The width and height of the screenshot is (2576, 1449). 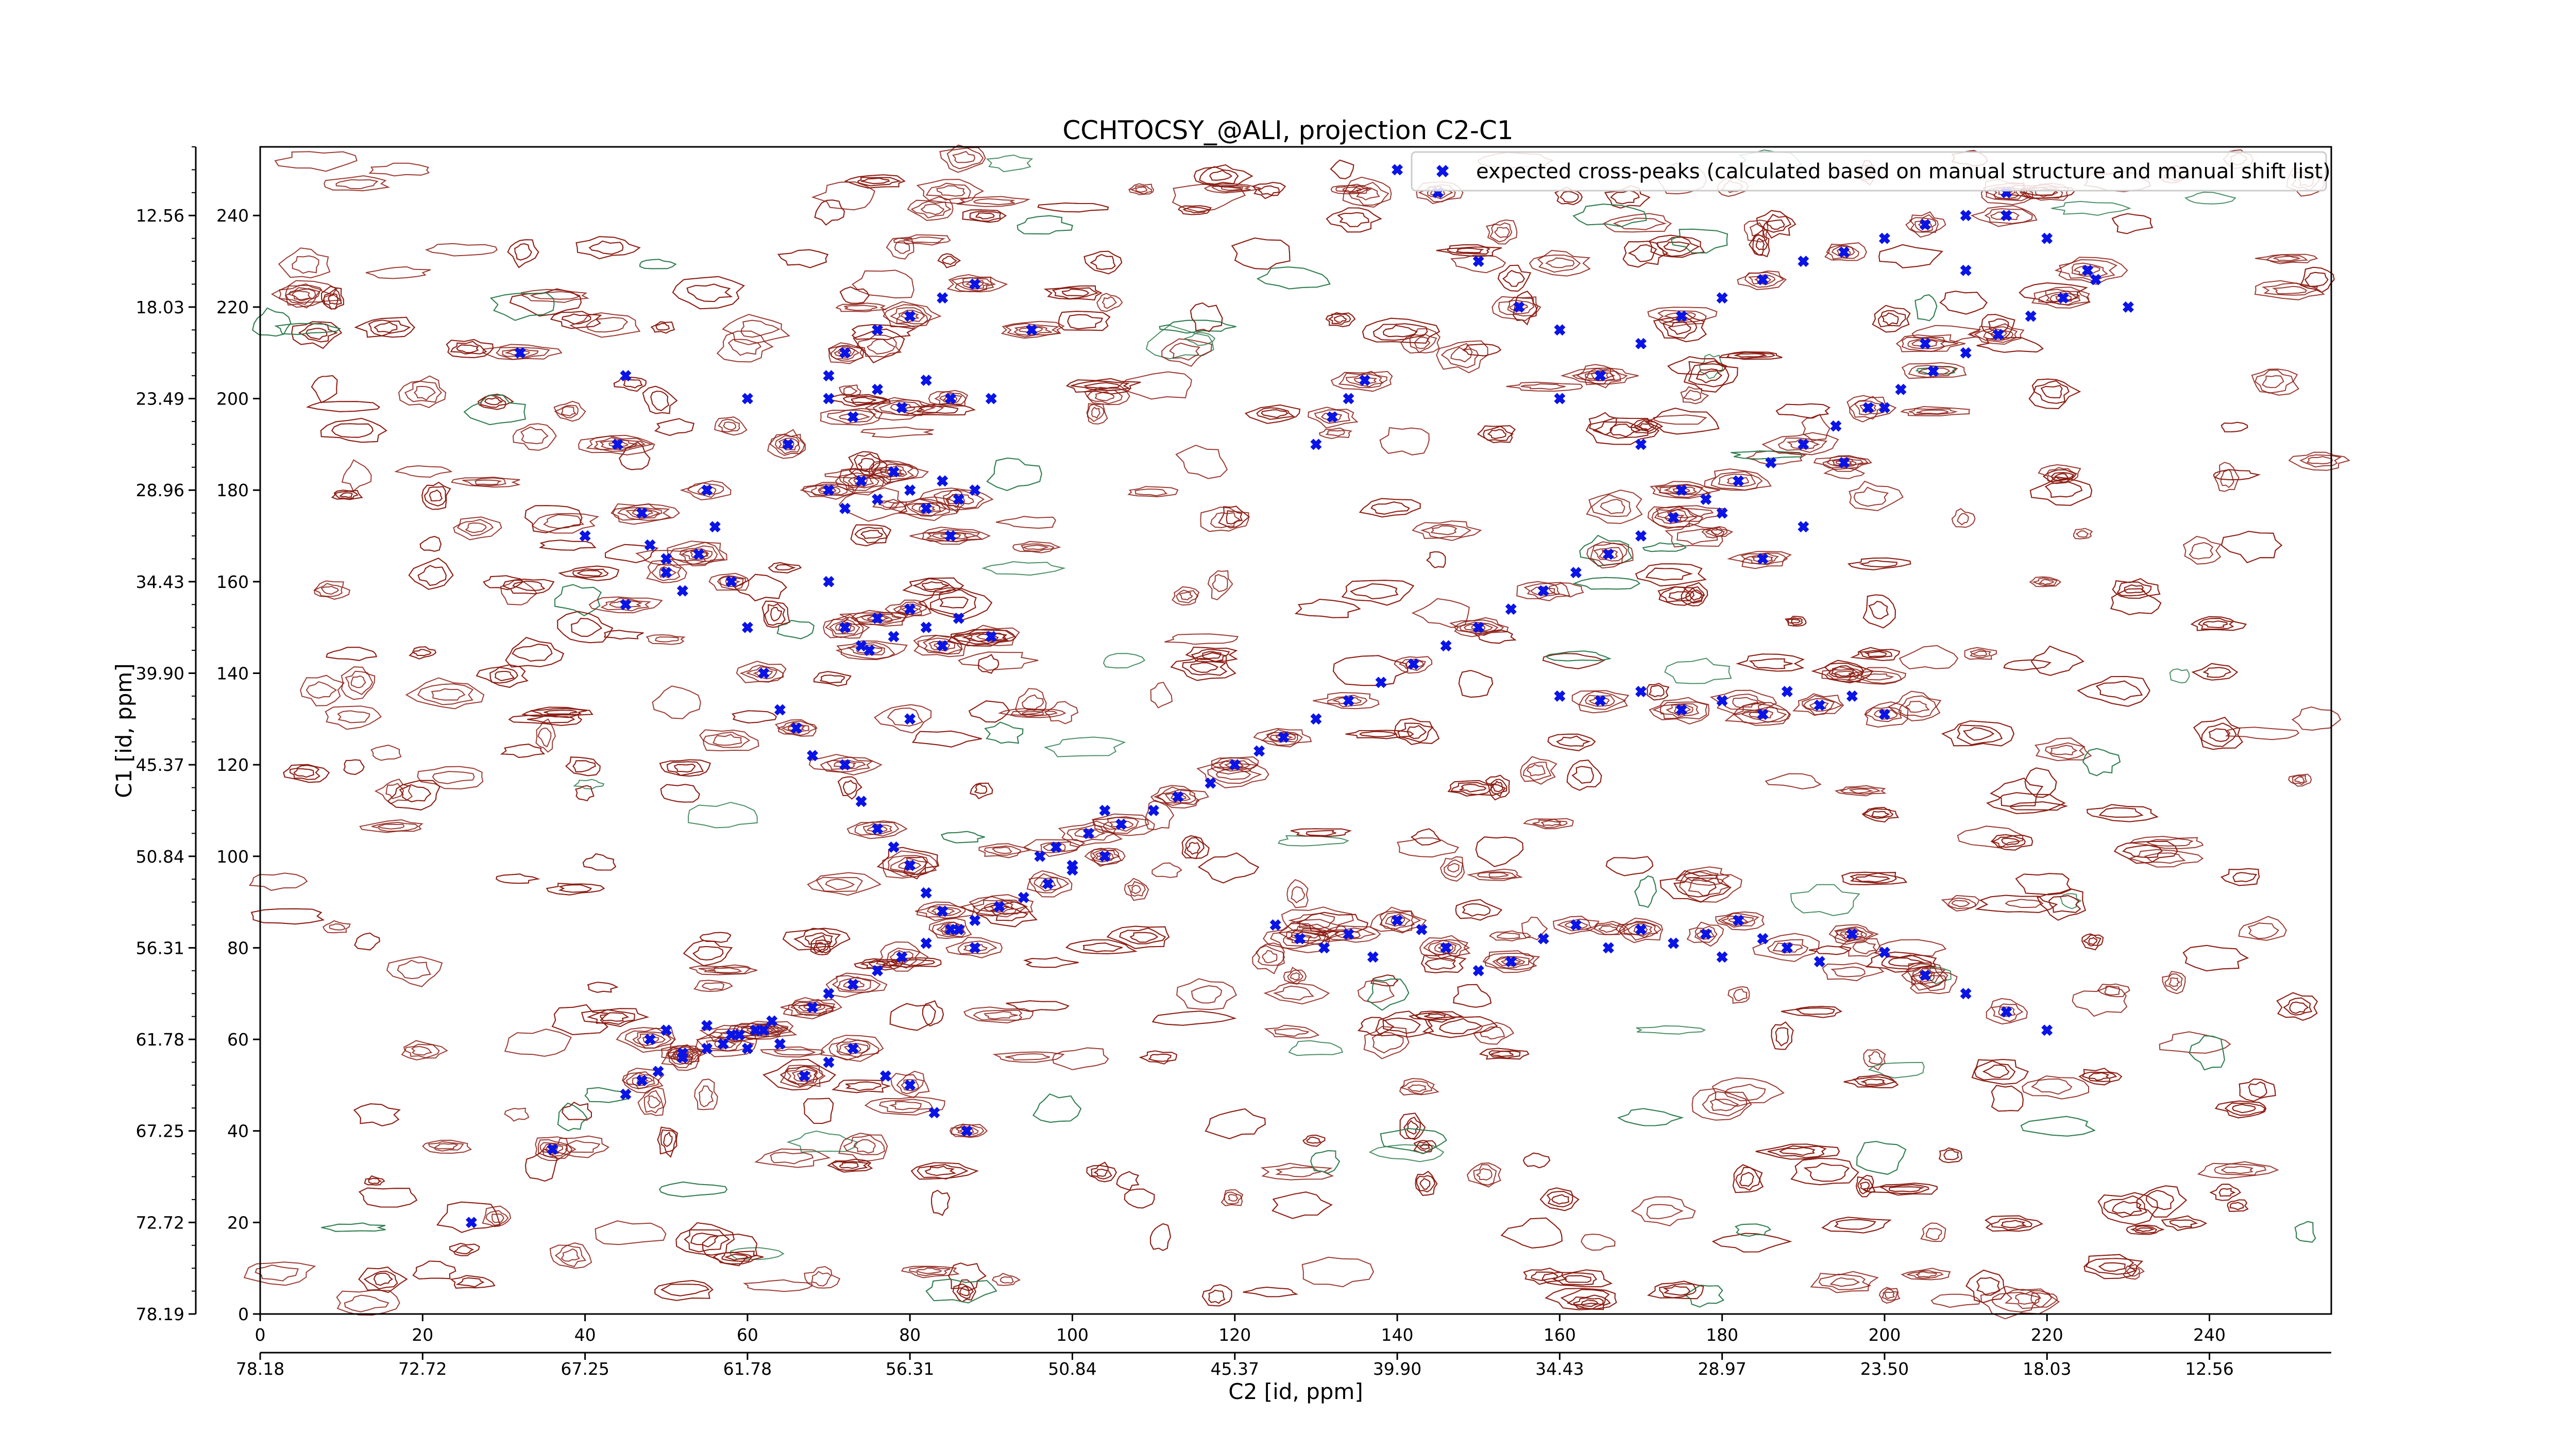 What do you see at coordinates (238, 1222) in the screenshot?
I see `y-tick-label-1: 20` at bounding box center [238, 1222].